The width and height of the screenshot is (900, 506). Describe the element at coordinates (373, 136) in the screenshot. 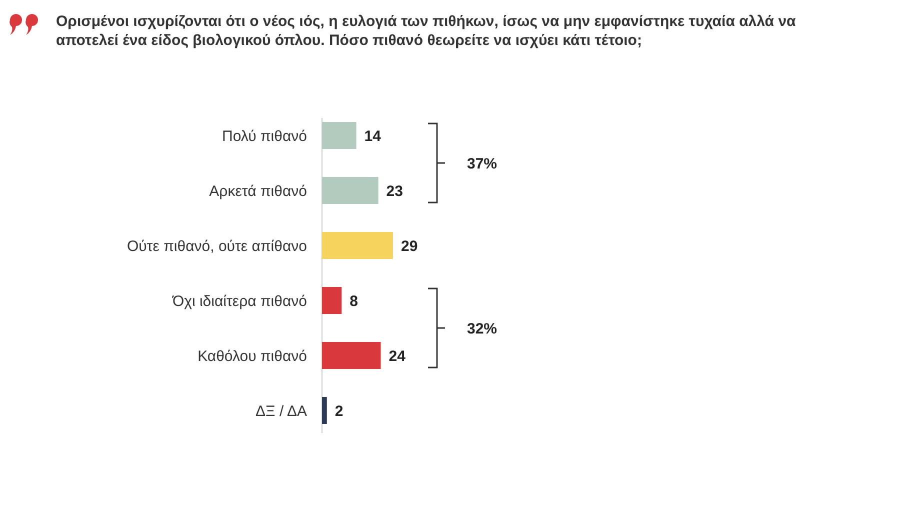

I see `data-label: 14` at that location.